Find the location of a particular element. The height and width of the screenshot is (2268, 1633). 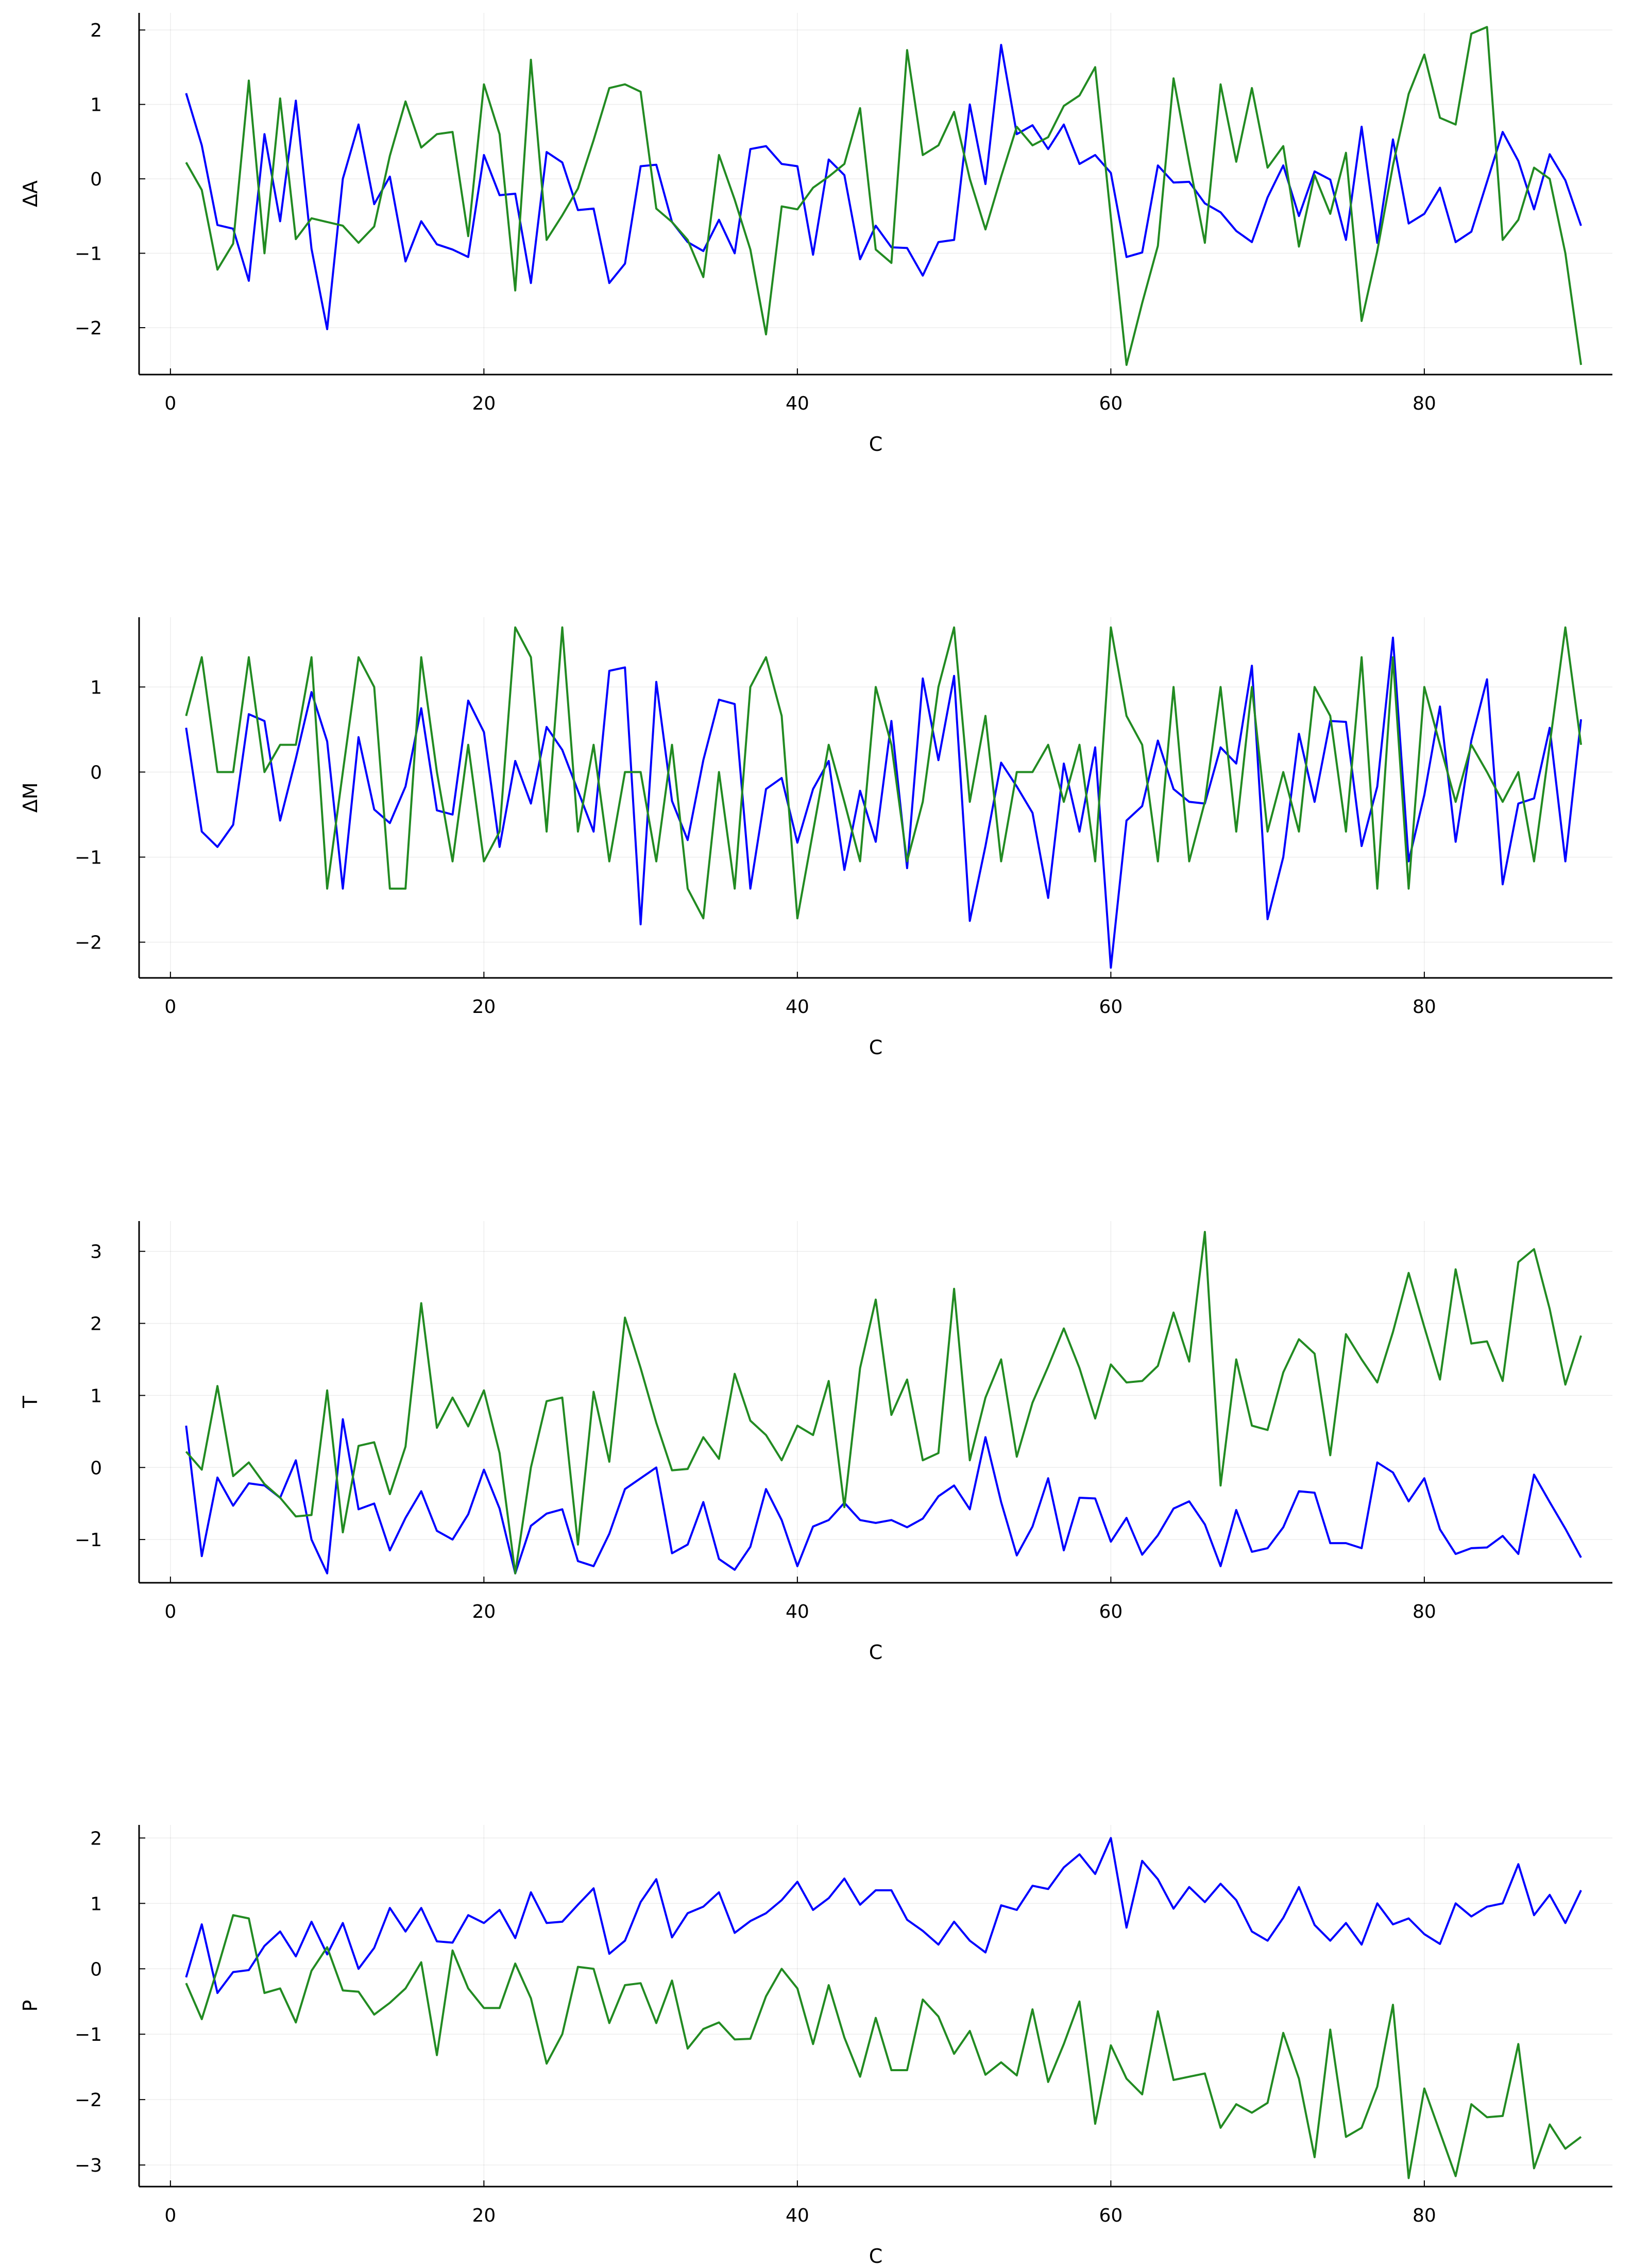

y-tick-label: −3 is located at coordinates (88, 2166).